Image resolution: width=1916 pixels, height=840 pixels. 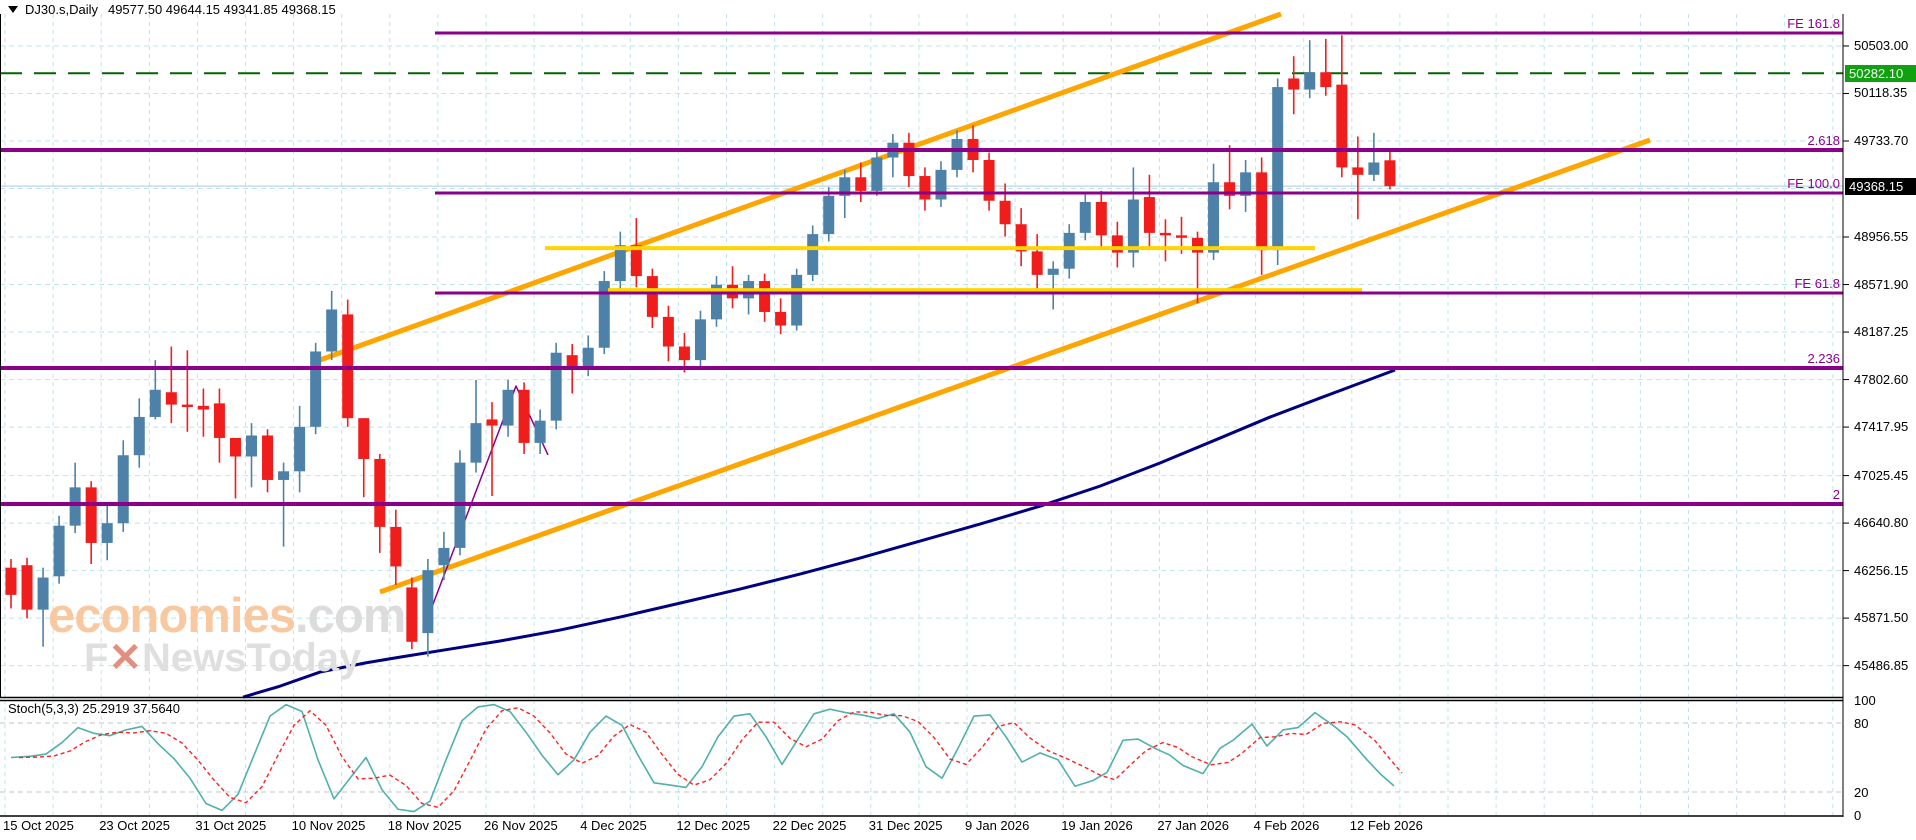 What do you see at coordinates (1881, 284) in the screenshot?
I see `price-axis-label: 48571.90` at bounding box center [1881, 284].